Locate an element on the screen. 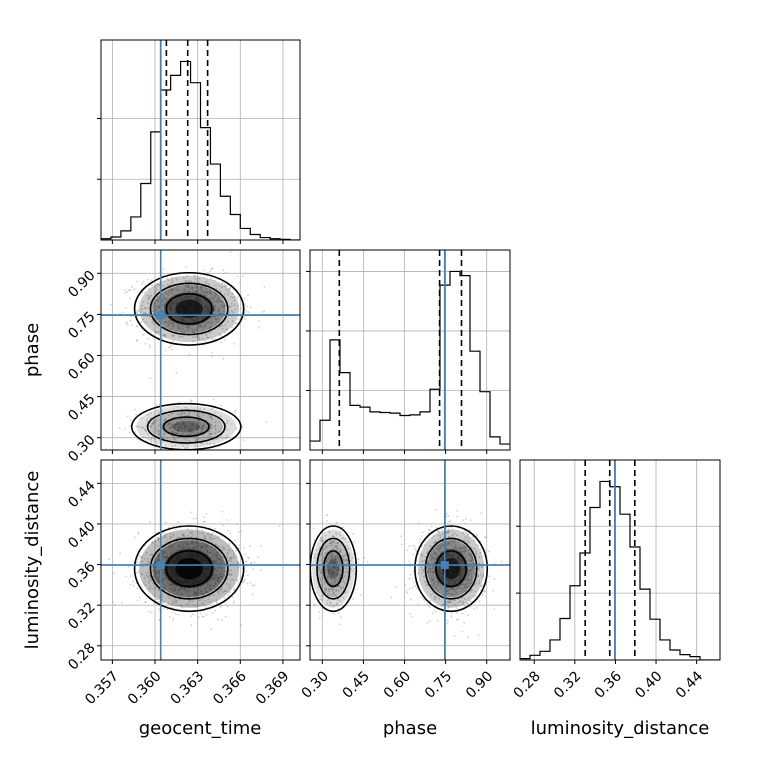 This screenshot has height=760, width=760. panel-hist-phase is located at coordinates (408, 351).